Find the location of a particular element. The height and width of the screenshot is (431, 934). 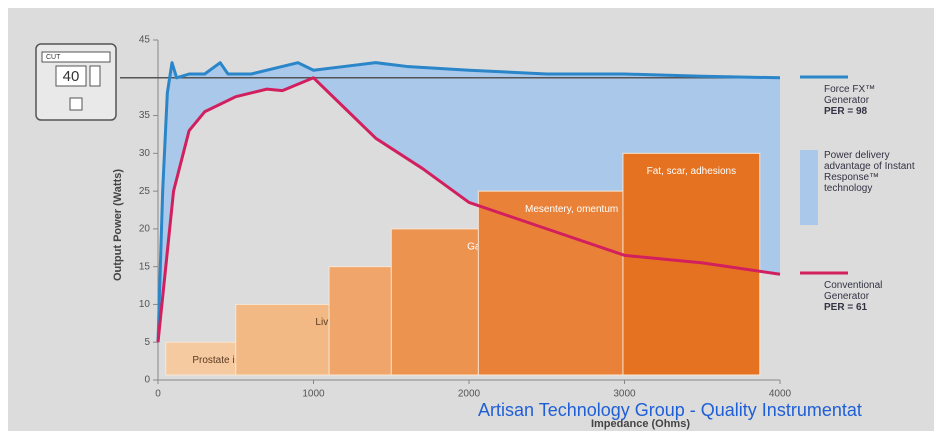

y-tick-label: 0 is located at coordinates (147, 380).